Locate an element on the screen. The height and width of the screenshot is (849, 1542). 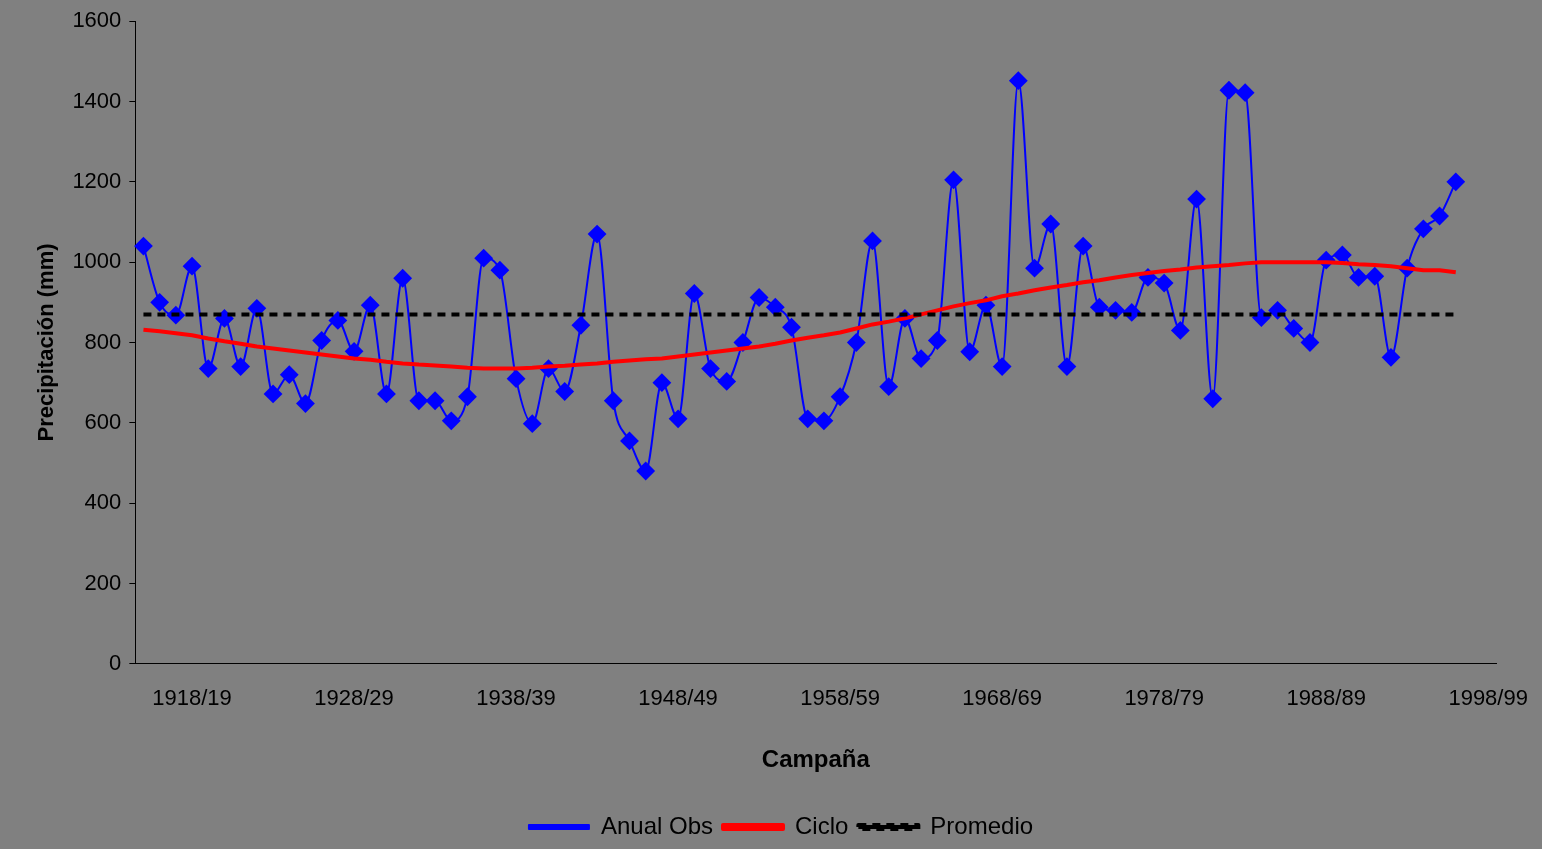
y-tick-label: 0 is located at coordinates (115, 662).